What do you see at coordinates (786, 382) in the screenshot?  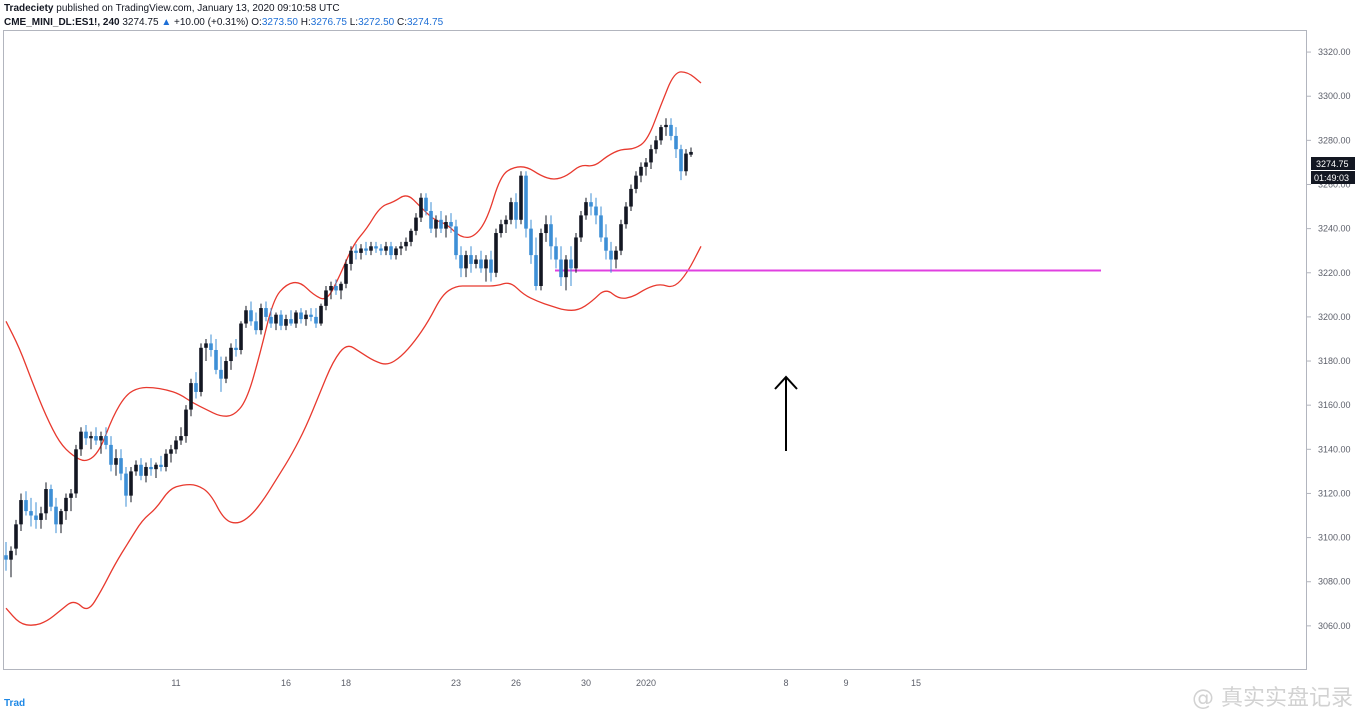 I see `arrow-head` at bounding box center [786, 382].